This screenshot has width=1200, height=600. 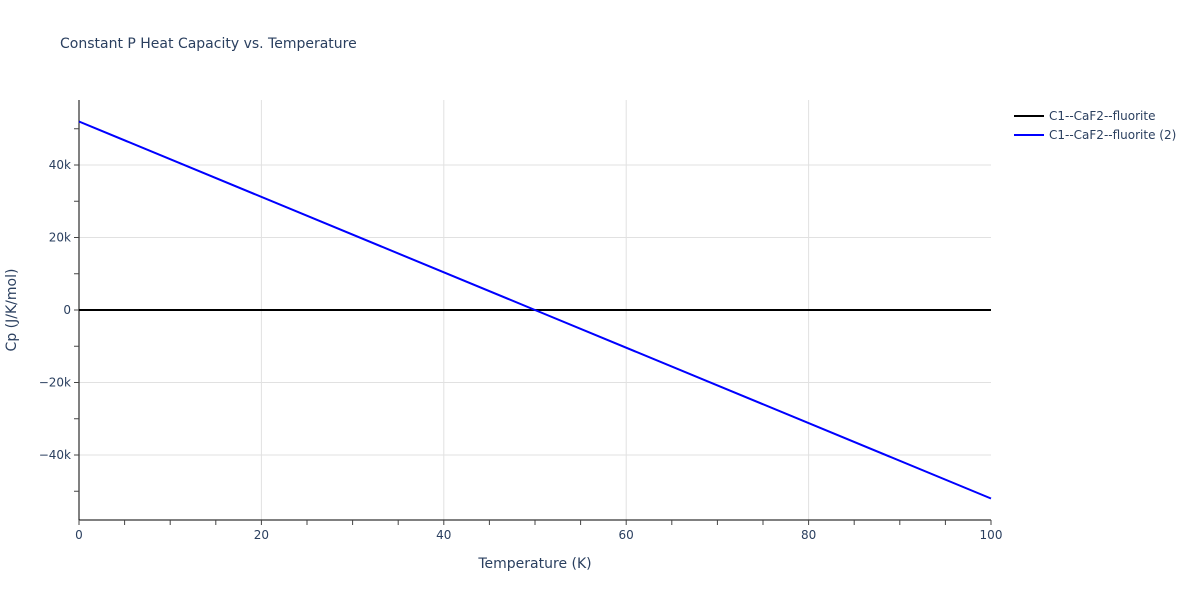 I want to click on x-tick-label: 100, so click(x=991, y=535).